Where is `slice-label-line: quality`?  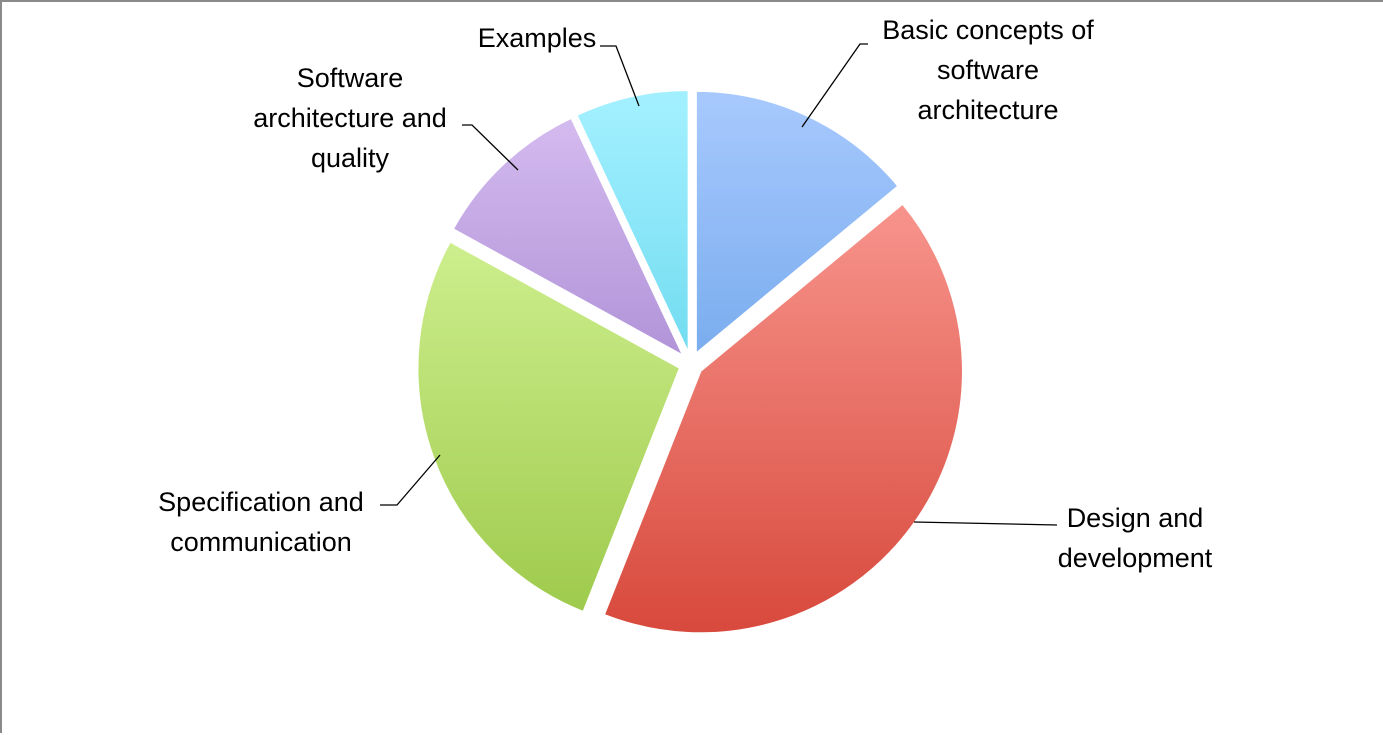
slice-label-line: quality is located at coordinates (350, 158).